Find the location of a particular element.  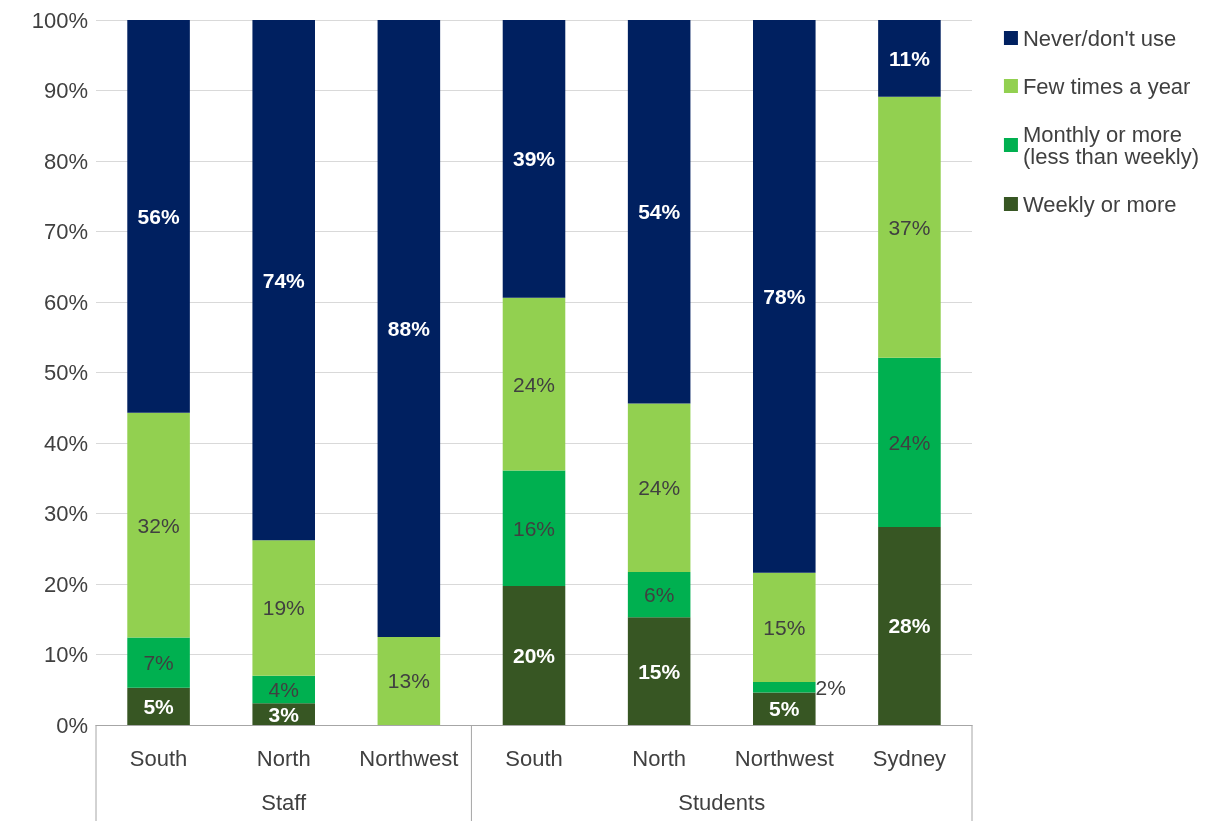

data-label: 56% is located at coordinates (158, 216).